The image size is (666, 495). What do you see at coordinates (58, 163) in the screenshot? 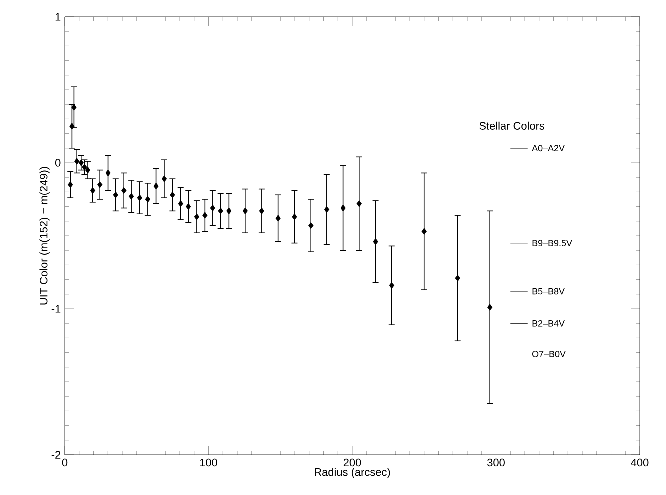
I see `y-tick-label: 0` at bounding box center [58, 163].